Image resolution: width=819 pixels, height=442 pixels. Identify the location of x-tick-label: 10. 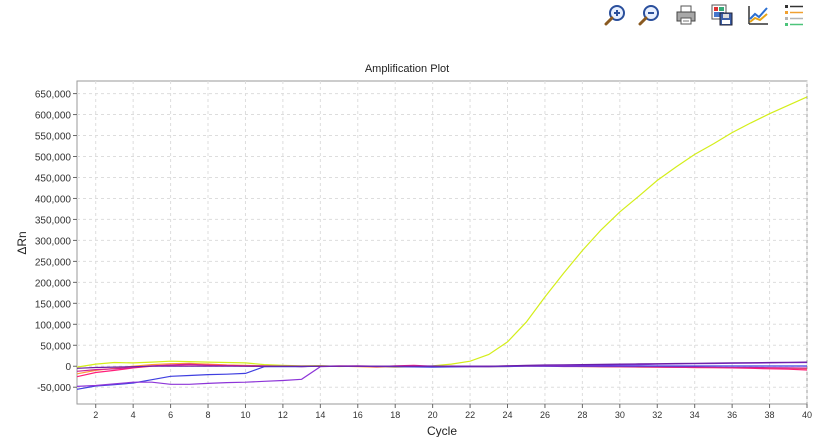
(245, 415).